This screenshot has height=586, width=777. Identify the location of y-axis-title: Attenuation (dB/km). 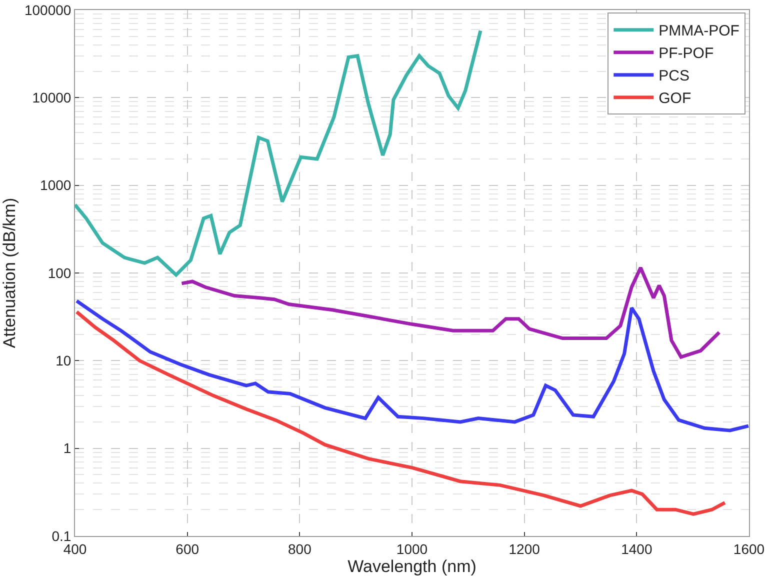
(9, 273).